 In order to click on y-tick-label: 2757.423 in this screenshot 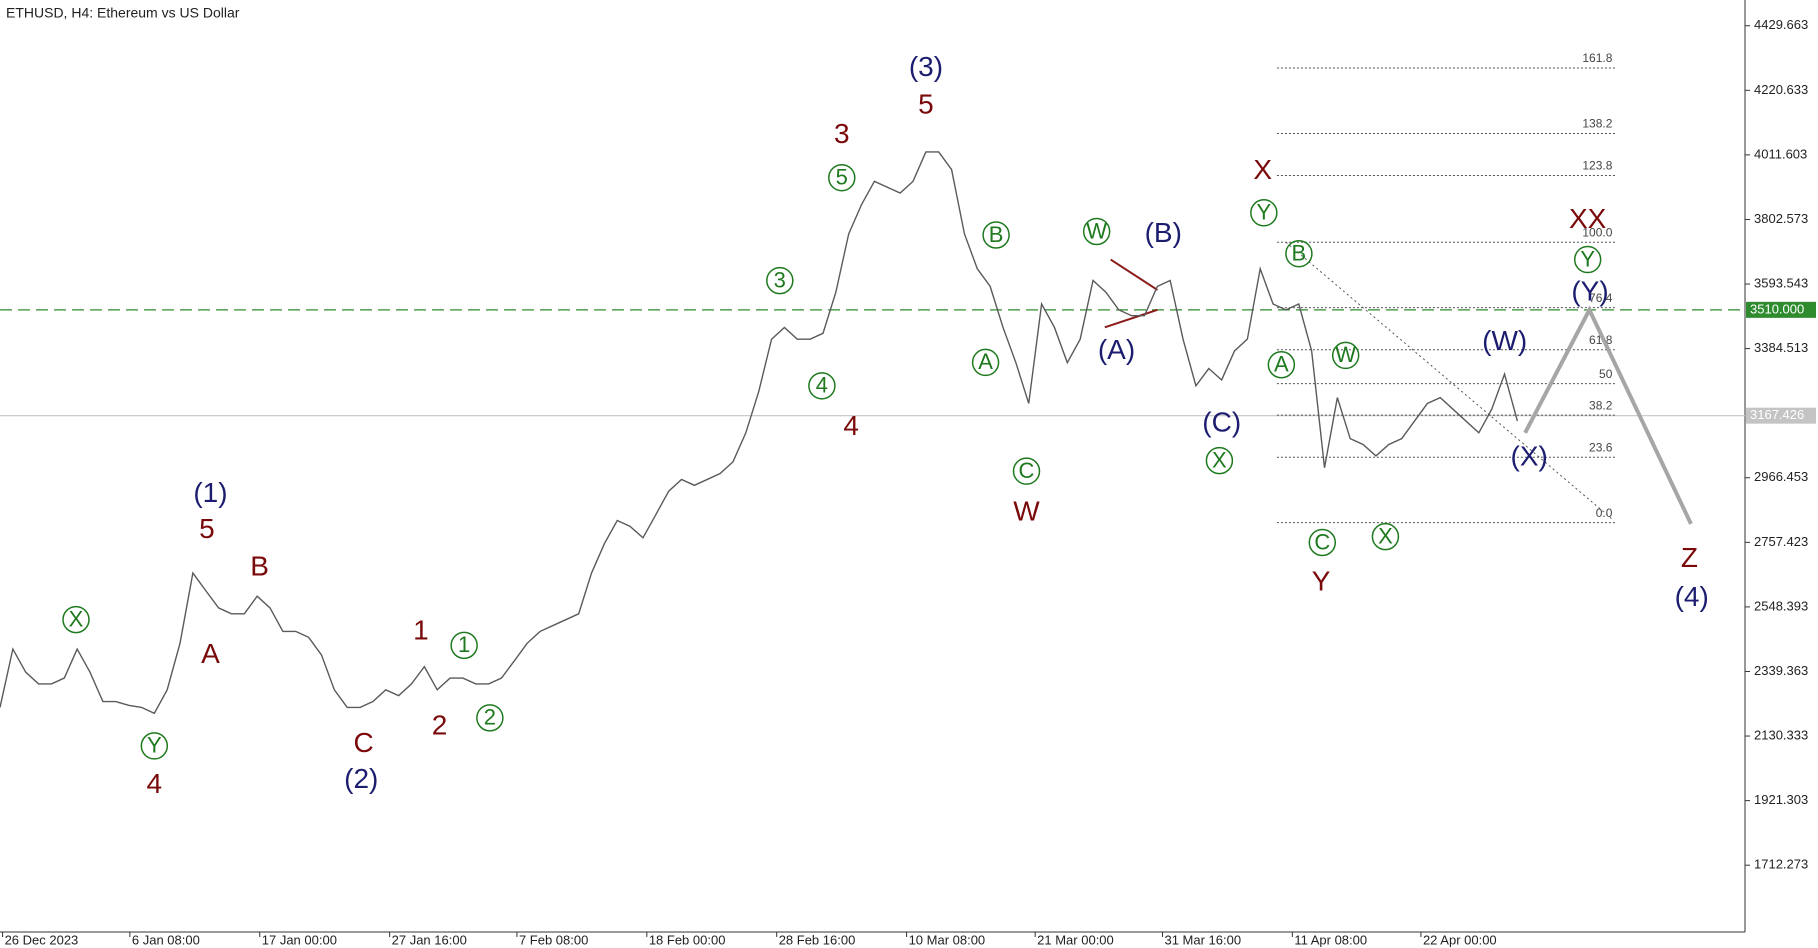, I will do `click(1781, 541)`.